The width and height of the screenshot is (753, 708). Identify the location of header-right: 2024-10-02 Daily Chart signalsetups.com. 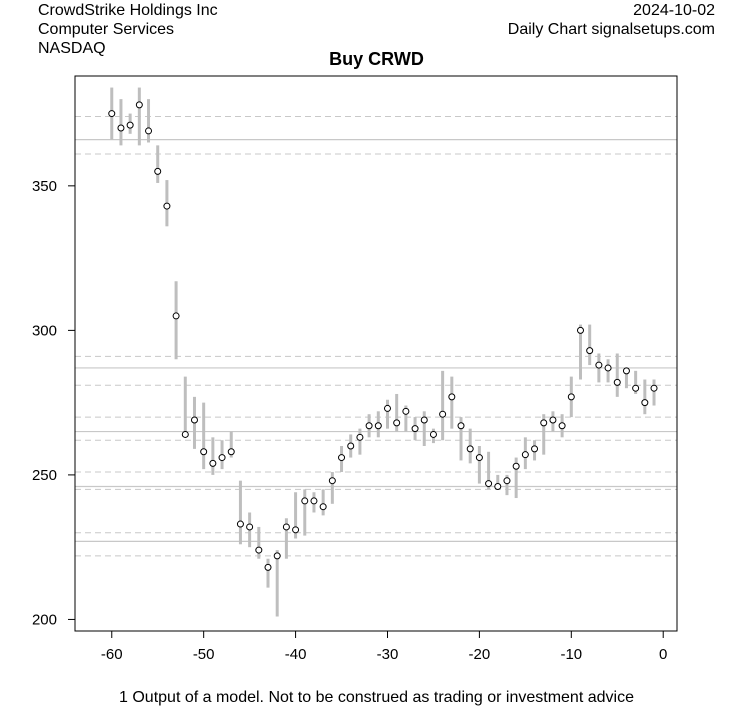
(611, 20).